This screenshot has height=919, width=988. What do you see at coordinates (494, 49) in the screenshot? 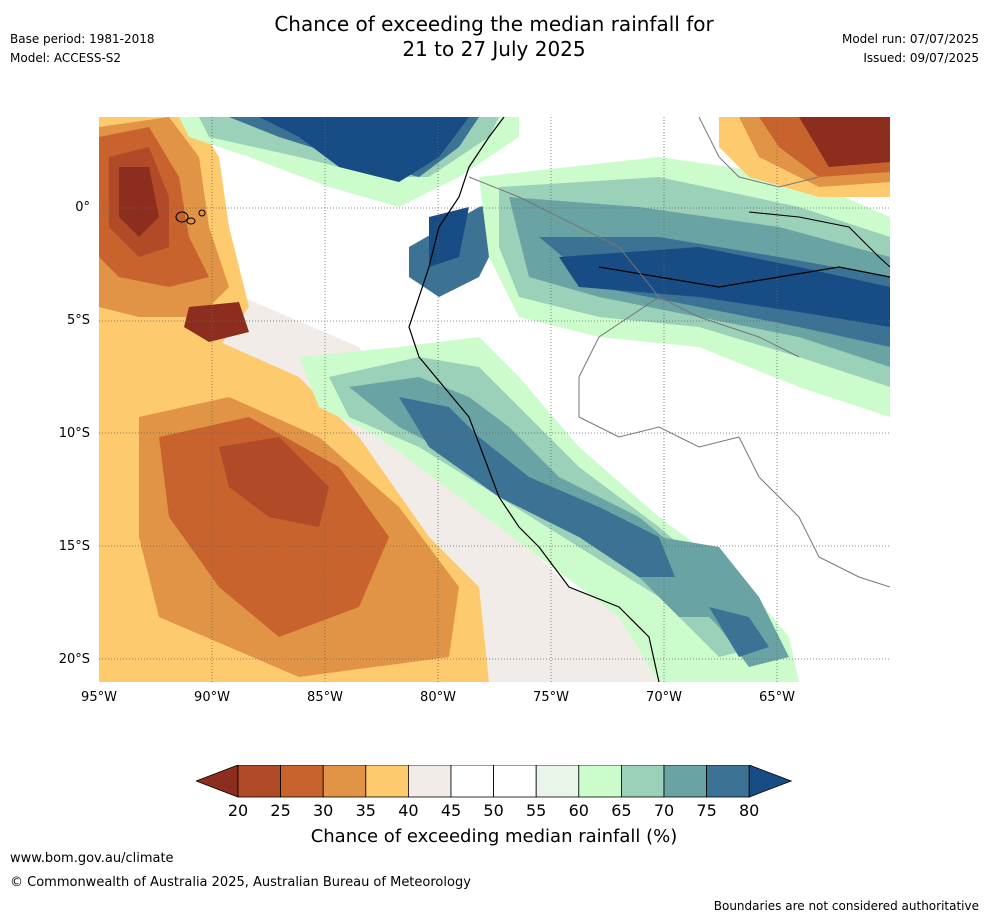
I see `title-line-2: 21 to 27 July 2025` at bounding box center [494, 49].